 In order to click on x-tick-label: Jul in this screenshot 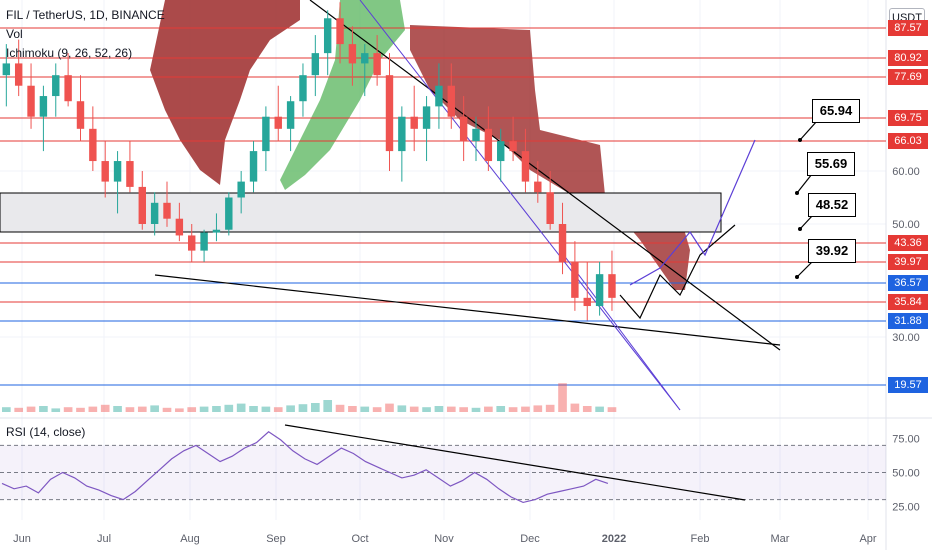, I will do `click(104, 539)`.